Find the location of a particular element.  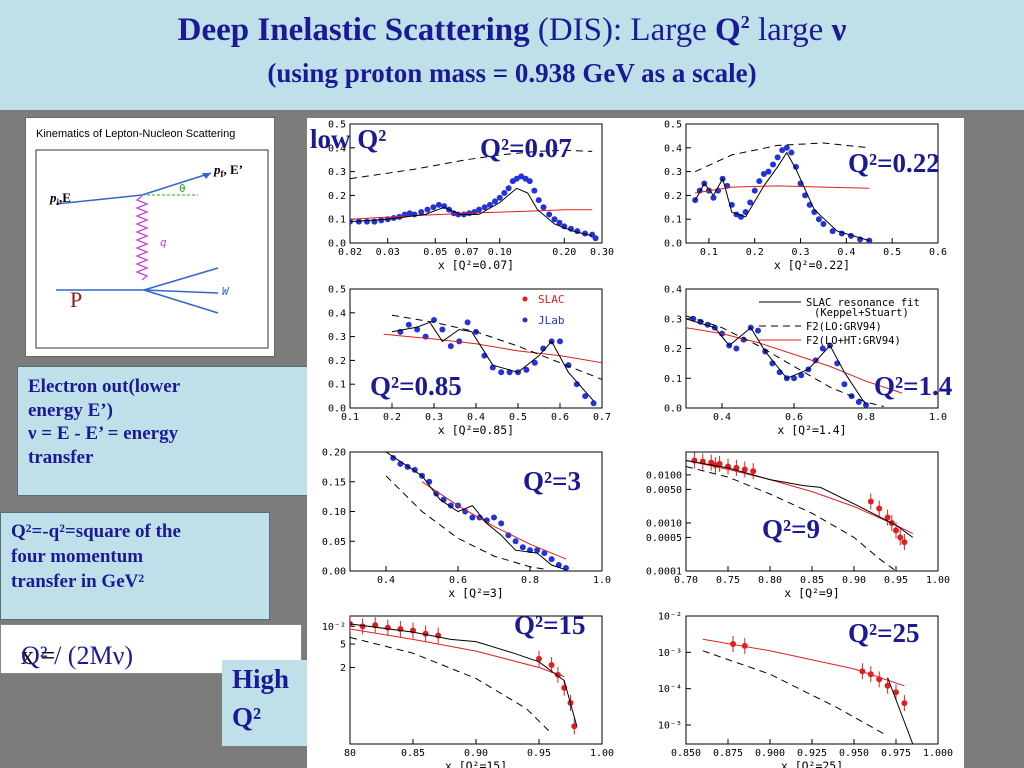

panel-q2-label: Q²=9 is located at coordinates (791, 529).